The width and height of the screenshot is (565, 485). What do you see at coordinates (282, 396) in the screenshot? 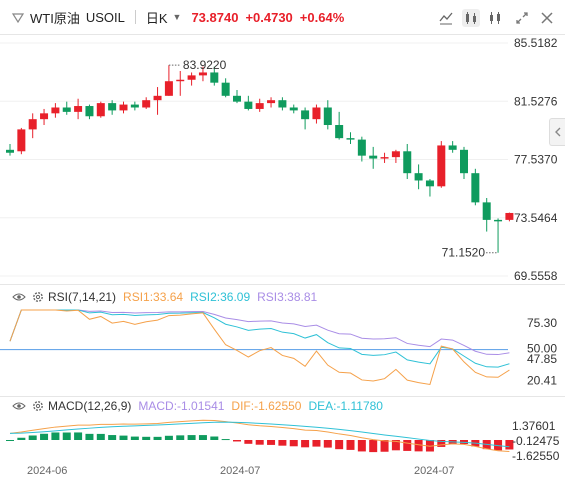
I see `rsi-macd-divider` at bounding box center [282, 396].